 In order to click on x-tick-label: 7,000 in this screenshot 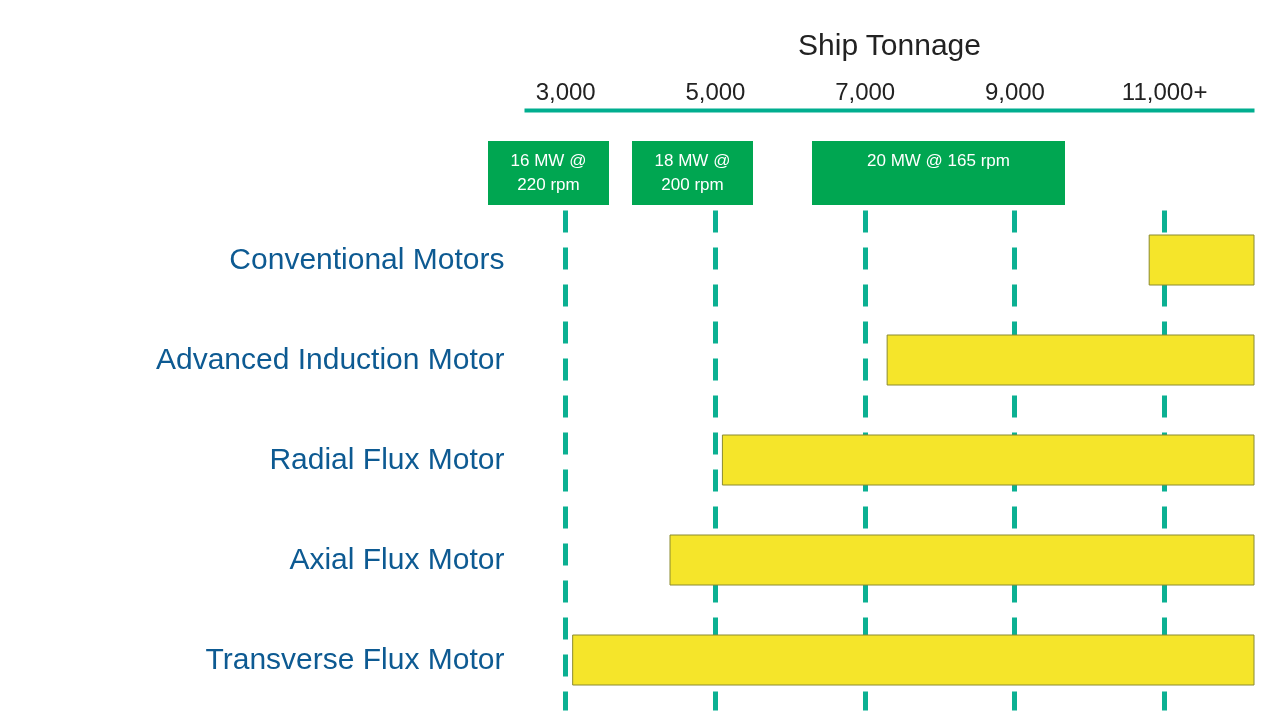, I will do `click(865, 91)`.